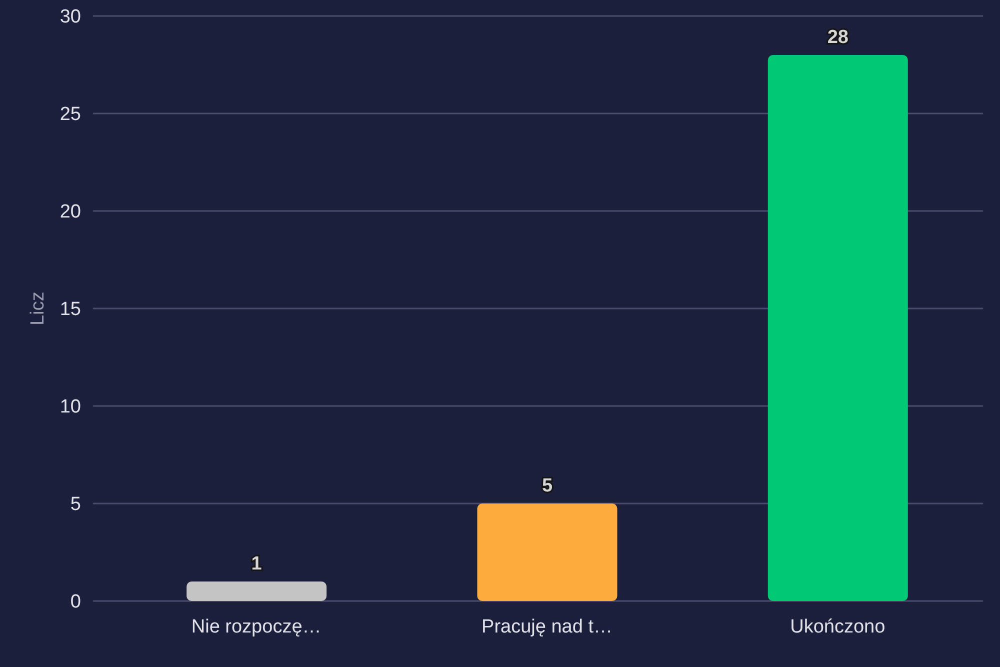 Image resolution: width=1000 pixels, height=667 pixels. I want to click on y-tick-label: 30, so click(70, 17).